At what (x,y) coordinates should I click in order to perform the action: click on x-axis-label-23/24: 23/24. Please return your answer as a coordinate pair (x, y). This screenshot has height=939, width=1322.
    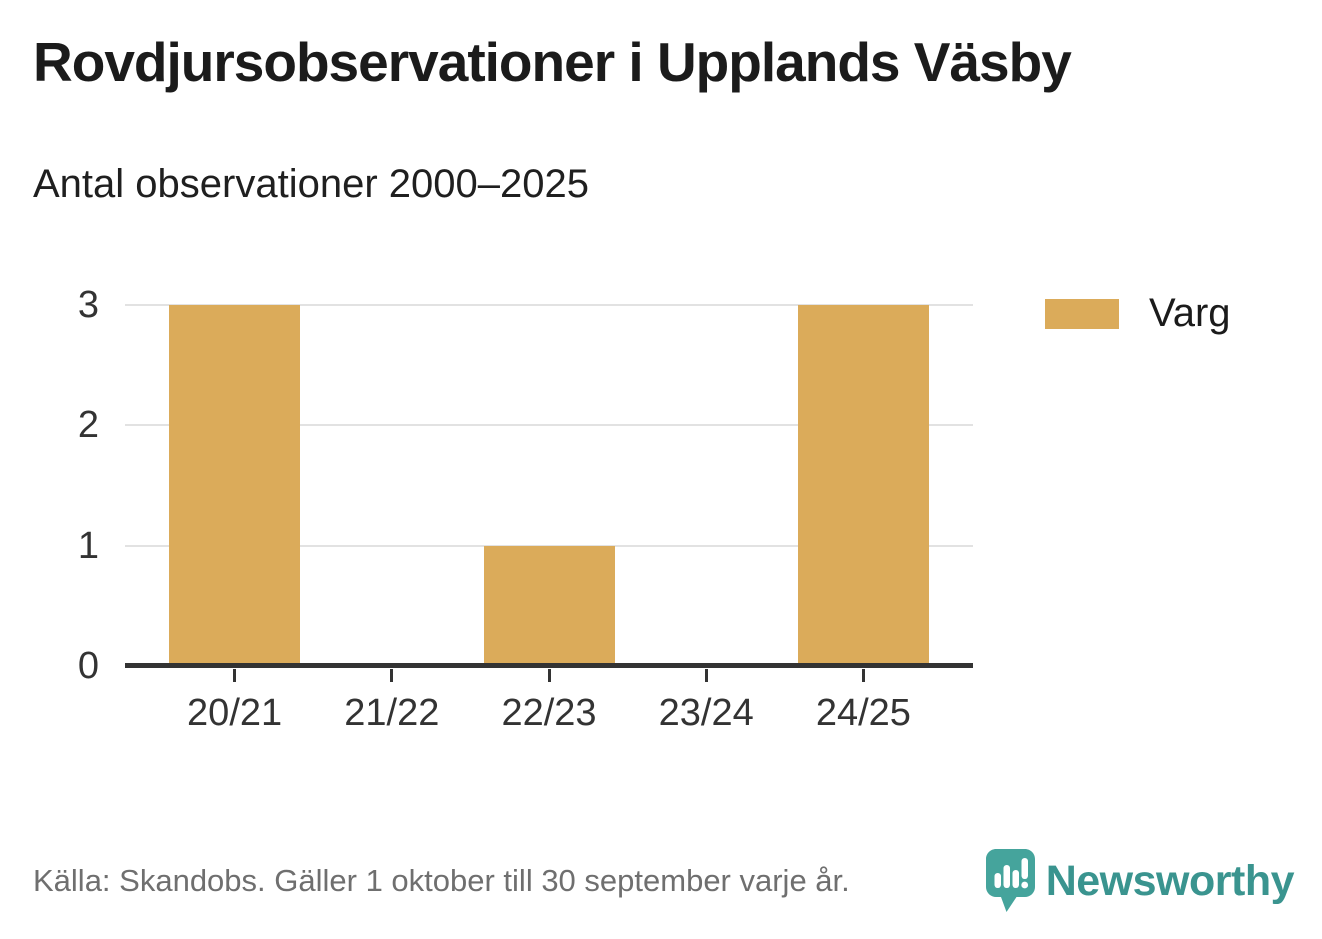
    Looking at the image, I should click on (706, 713).